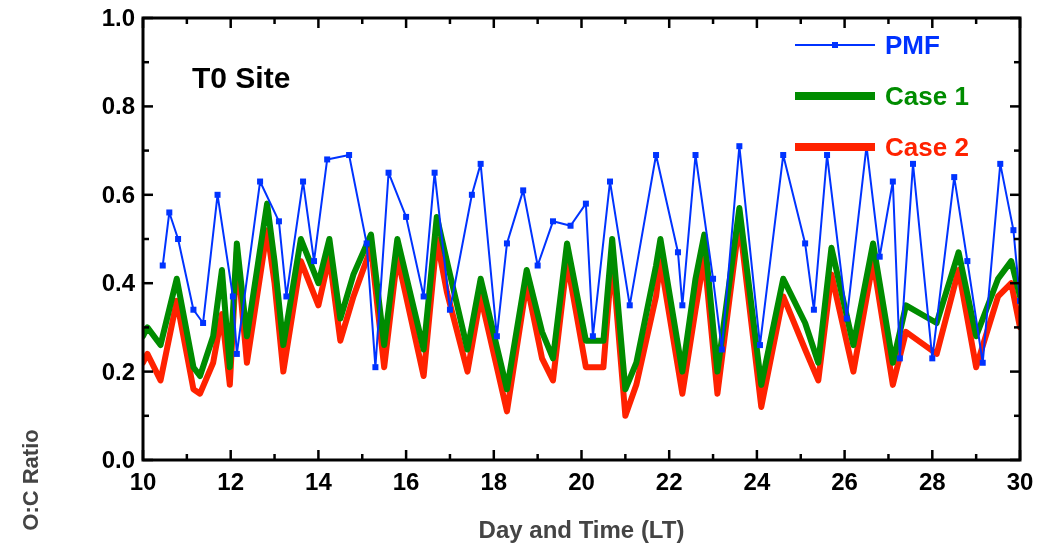  What do you see at coordinates (118, 371) in the screenshot?
I see `y-tick-label: 0.2` at bounding box center [118, 371].